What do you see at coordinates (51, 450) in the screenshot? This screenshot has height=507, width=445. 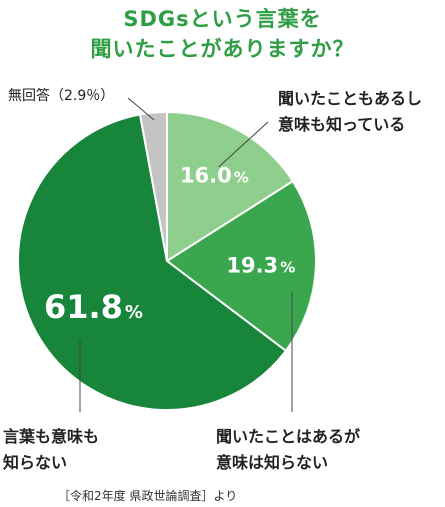 I see `callout-slice-unknown: 言葉も意味も 知らない` at bounding box center [51, 450].